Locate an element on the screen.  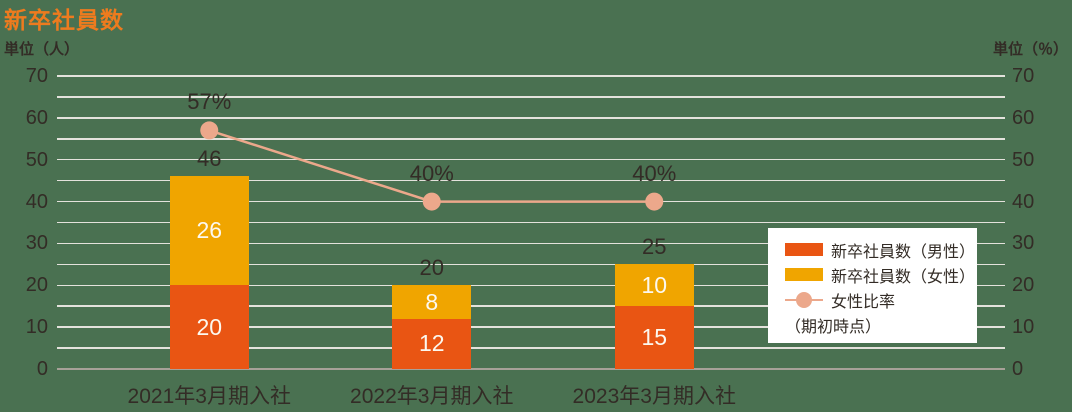
legend: 新卒社員数（男性） 新卒社員数（女性） 女性比率 （期初時点） is located at coordinates (872, 285).